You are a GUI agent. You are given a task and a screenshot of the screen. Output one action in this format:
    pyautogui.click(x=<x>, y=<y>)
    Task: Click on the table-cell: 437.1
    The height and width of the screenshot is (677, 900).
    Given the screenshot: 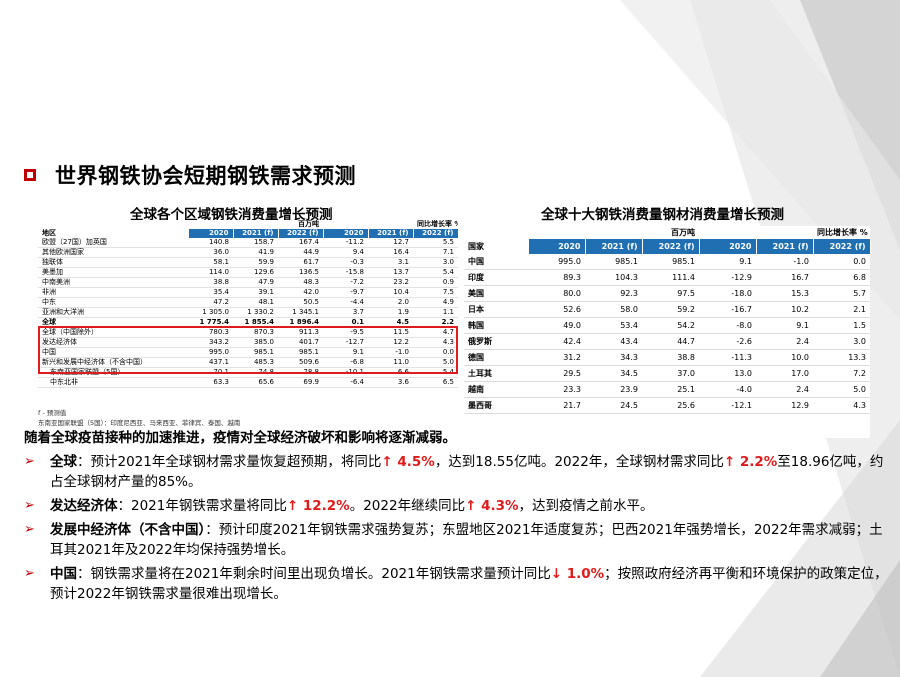 What is the action you would take?
    pyautogui.click(x=210, y=362)
    